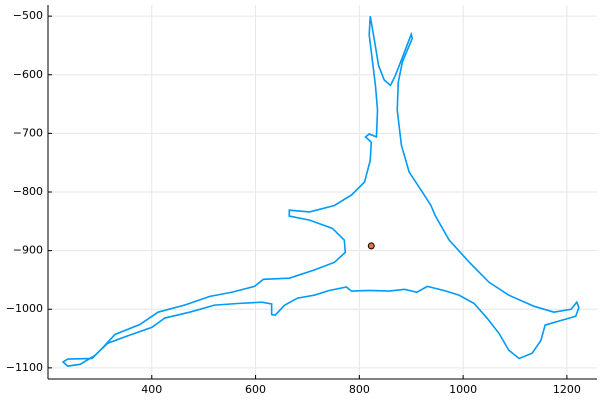  What do you see at coordinates (28, 191) in the screenshot?
I see `y-tick-label: −800` at bounding box center [28, 191].